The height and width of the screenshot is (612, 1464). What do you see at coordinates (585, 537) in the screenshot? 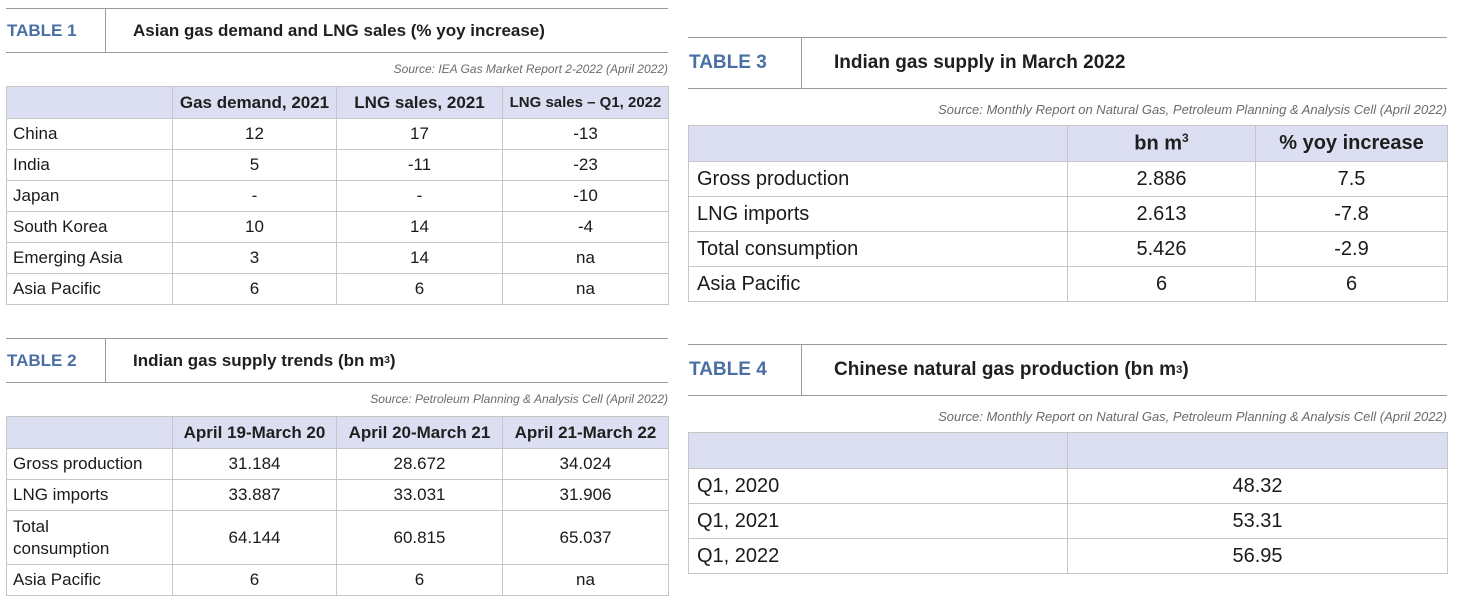
I see `table-cell: 65.037` at bounding box center [585, 537].